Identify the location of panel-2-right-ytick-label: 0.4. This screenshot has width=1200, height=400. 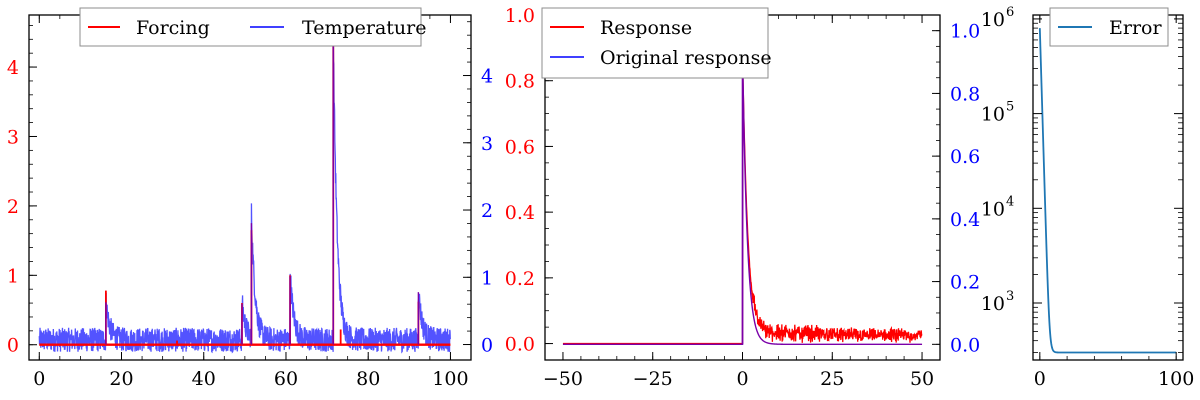
(965, 220).